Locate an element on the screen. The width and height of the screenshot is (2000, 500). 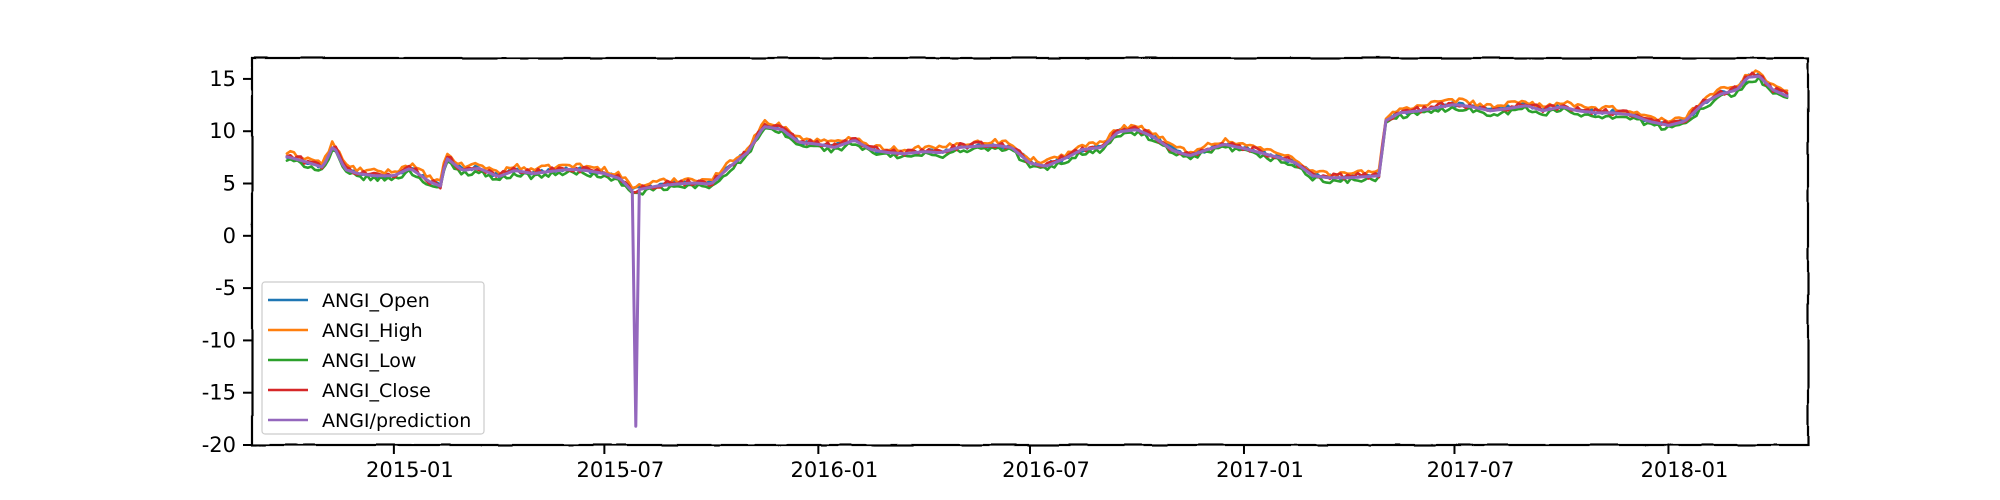
legend-label-angi-prediction: ANGI/prediction is located at coordinates (396, 421).